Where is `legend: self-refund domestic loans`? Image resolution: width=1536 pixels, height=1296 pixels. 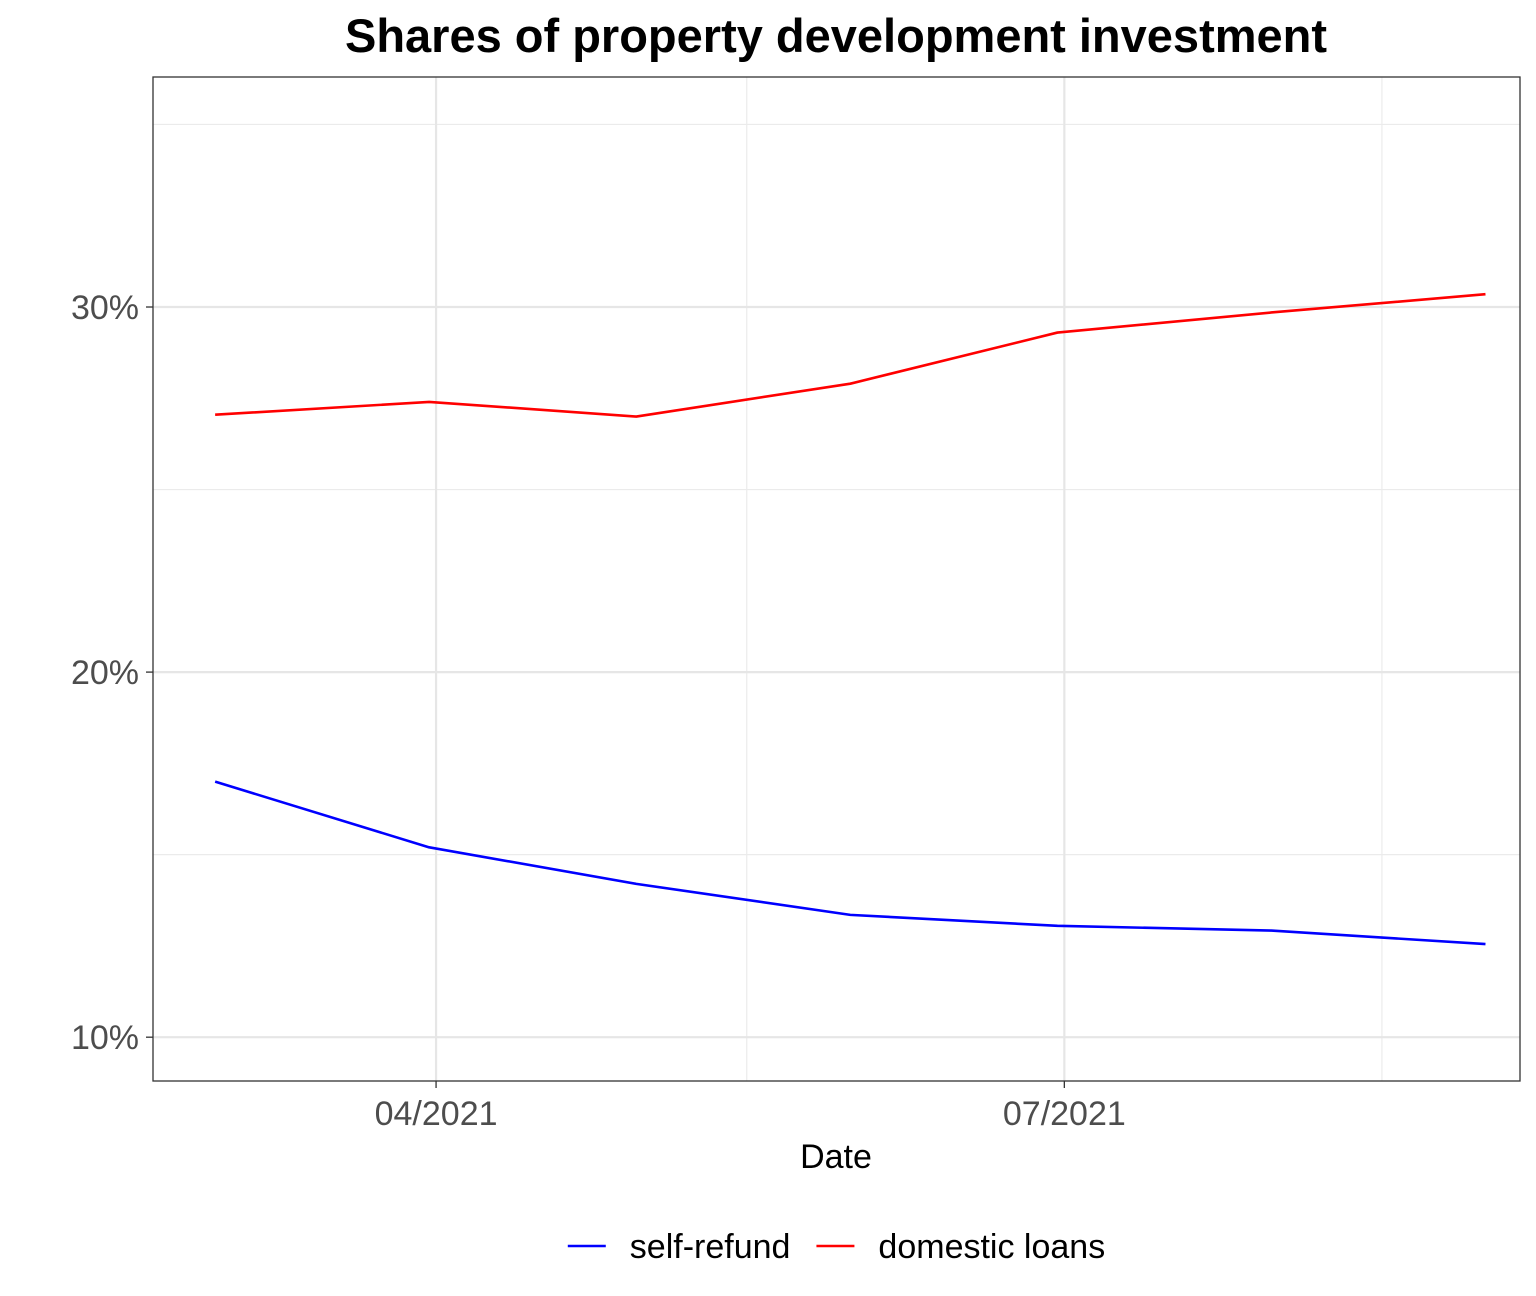 legend: self-refund domestic loans is located at coordinates (836, 1247).